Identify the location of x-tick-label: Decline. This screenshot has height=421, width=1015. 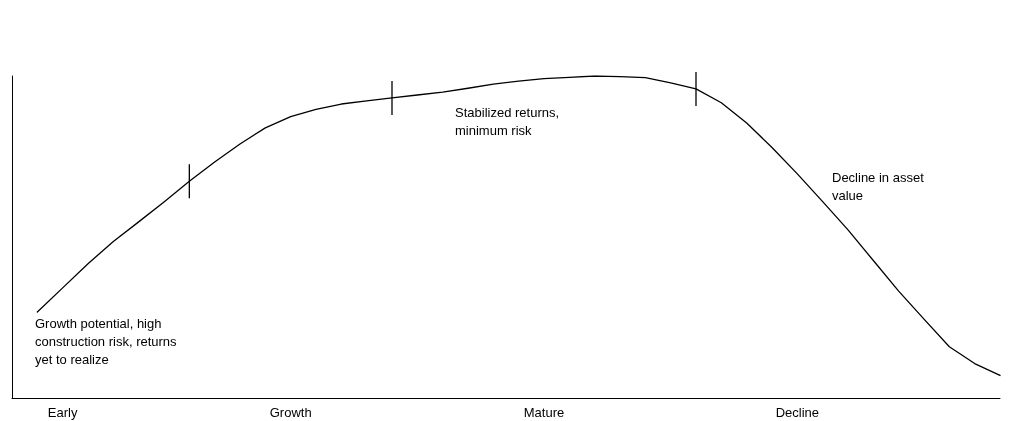
(797, 412).